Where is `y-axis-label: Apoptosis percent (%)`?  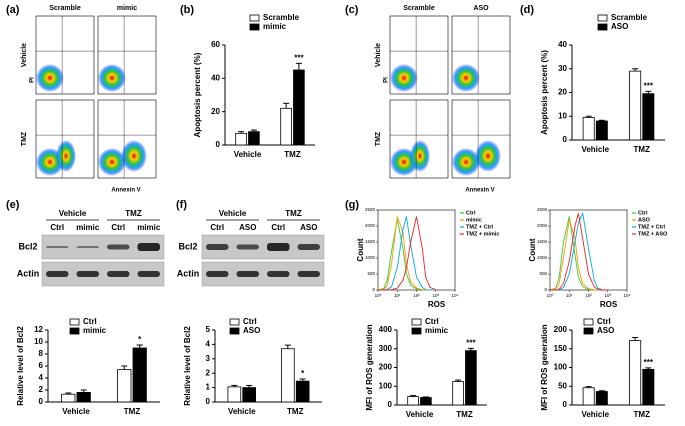 y-axis-label: Apoptosis percent (%) is located at coordinates (197, 94).